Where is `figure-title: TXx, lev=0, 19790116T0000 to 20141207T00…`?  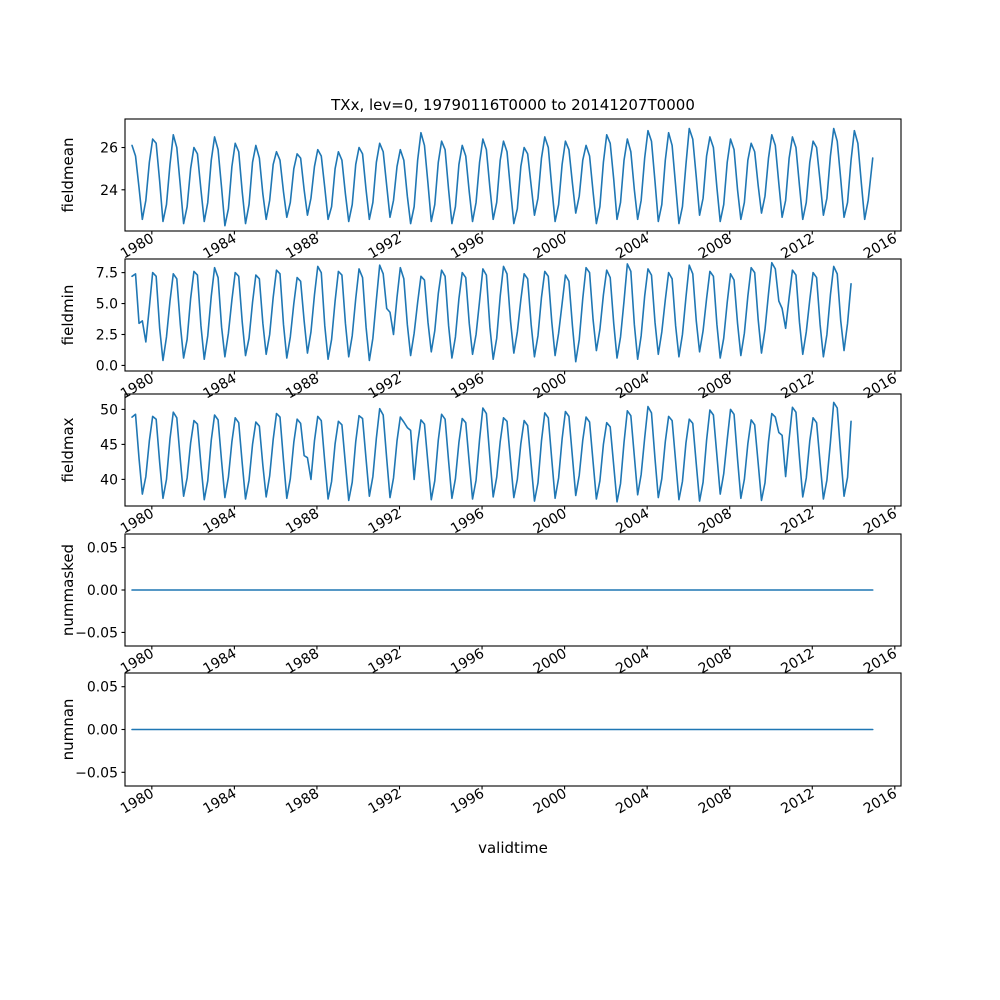 figure-title: TXx, lev=0, 19790116T0000 to 20141207T00… is located at coordinates (512, 105).